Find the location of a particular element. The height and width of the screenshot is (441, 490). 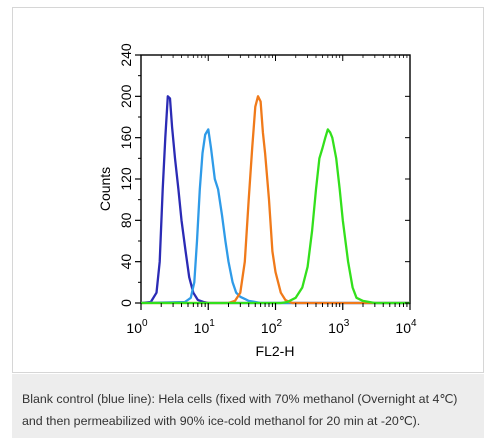

y-tick-label: 160 is located at coordinates (126, 138).